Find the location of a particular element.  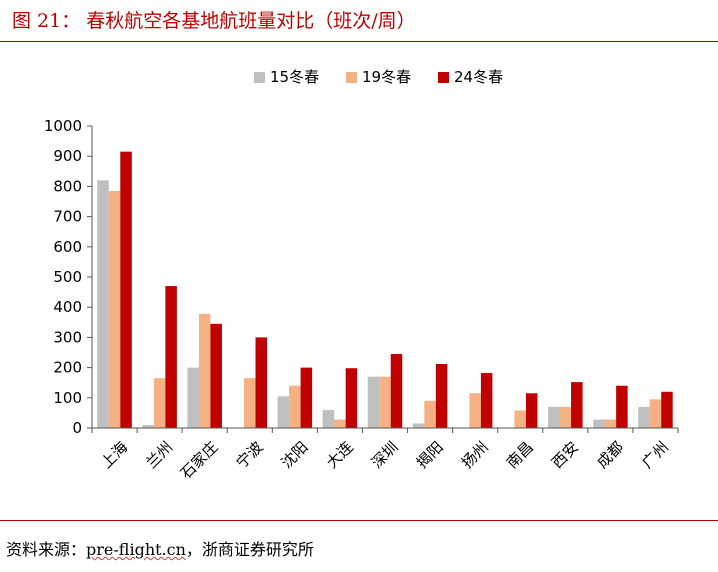

source-prefix: 资料来源： is located at coordinates (46, 549).